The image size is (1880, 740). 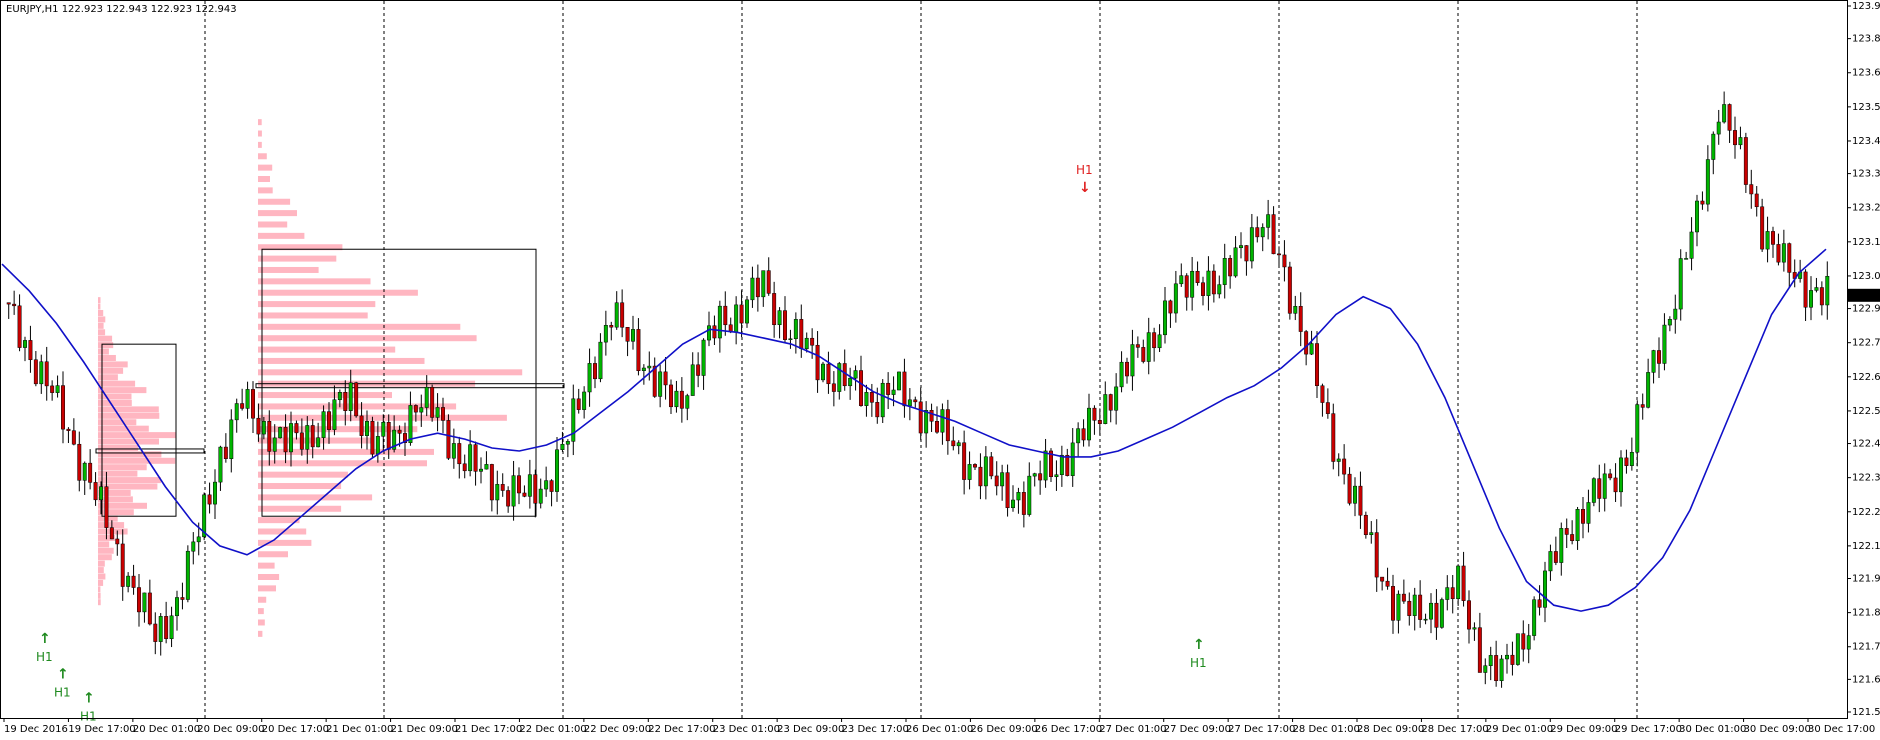 What do you see at coordinates (1866, 478) in the screenshot?
I see `price-tick-label: 122.330` at bounding box center [1866, 478].